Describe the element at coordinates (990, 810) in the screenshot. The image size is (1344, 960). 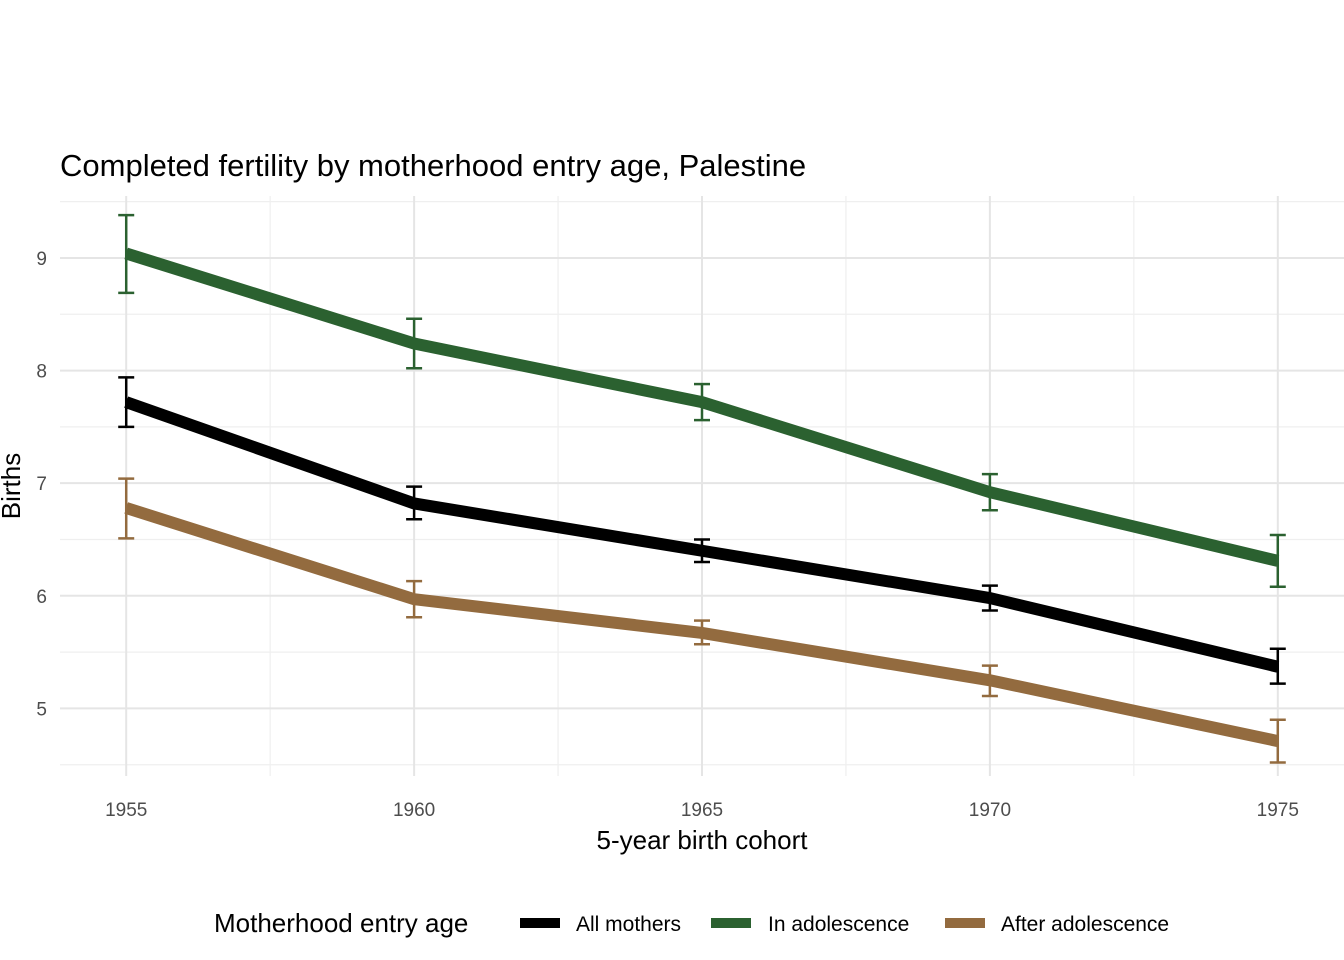
I see `x-tick-label: 1970` at that location.